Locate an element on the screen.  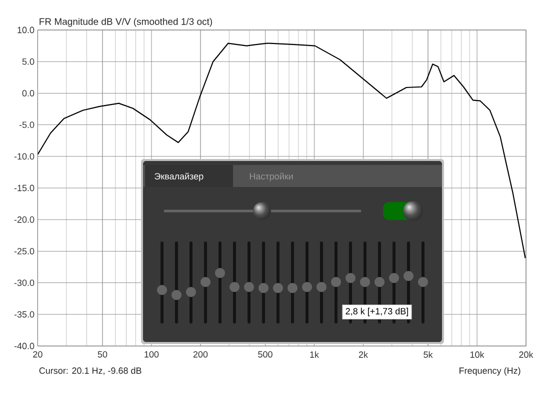
x-tick-label: 100 is located at coordinates (151, 354).